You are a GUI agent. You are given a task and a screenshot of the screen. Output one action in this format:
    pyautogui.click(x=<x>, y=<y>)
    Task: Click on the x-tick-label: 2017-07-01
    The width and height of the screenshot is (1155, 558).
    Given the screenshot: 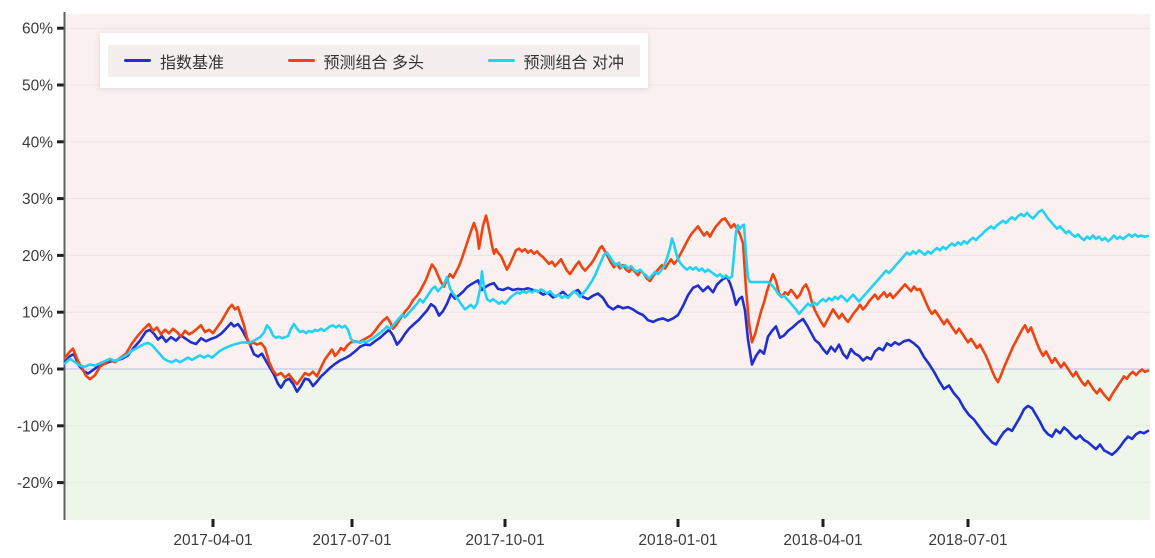 What is the action you would take?
    pyautogui.click(x=351, y=540)
    